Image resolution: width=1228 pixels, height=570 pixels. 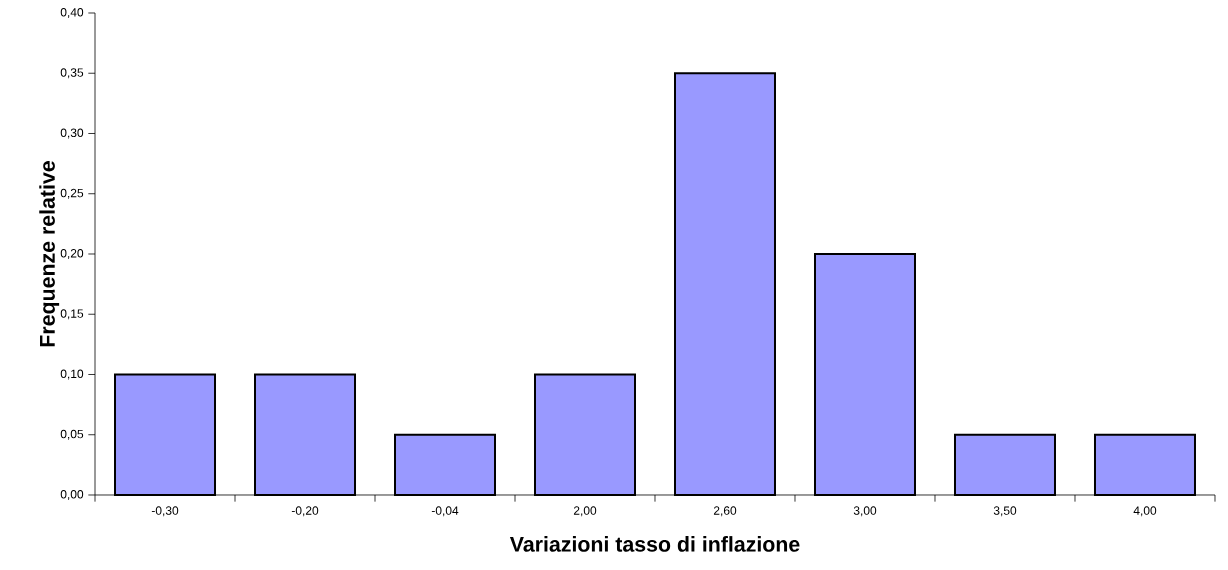 What do you see at coordinates (72, 495) in the screenshot?
I see `y-tick-label: 0,00` at bounding box center [72, 495].